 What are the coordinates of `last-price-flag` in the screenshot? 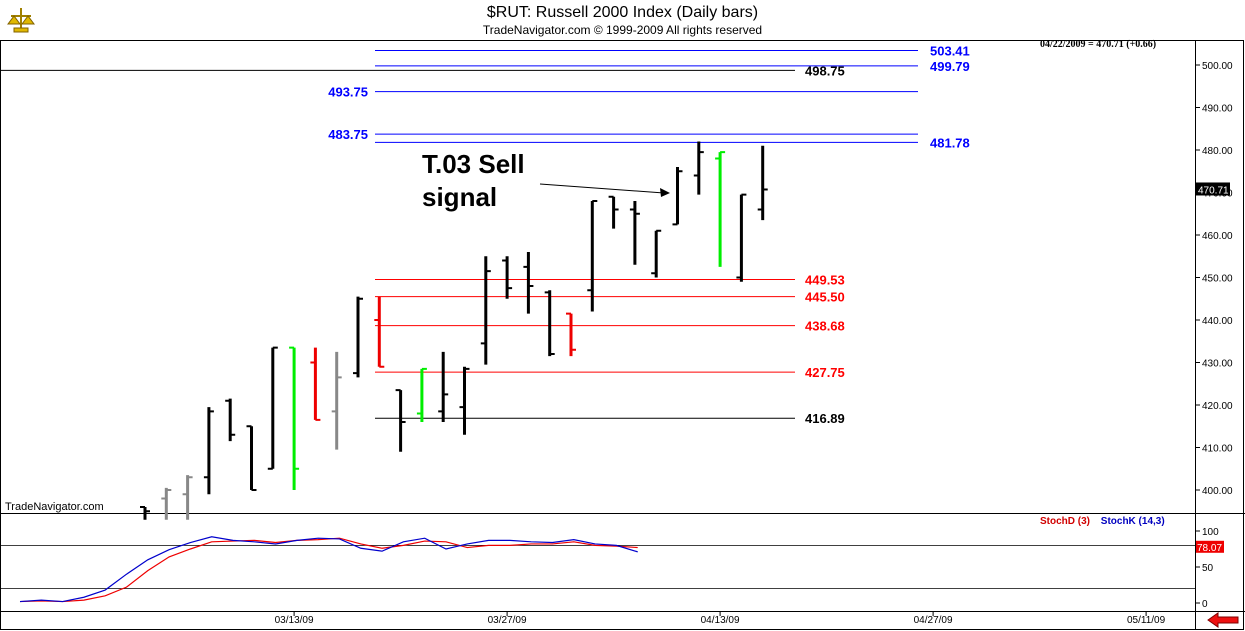 It's located at (1213, 189).